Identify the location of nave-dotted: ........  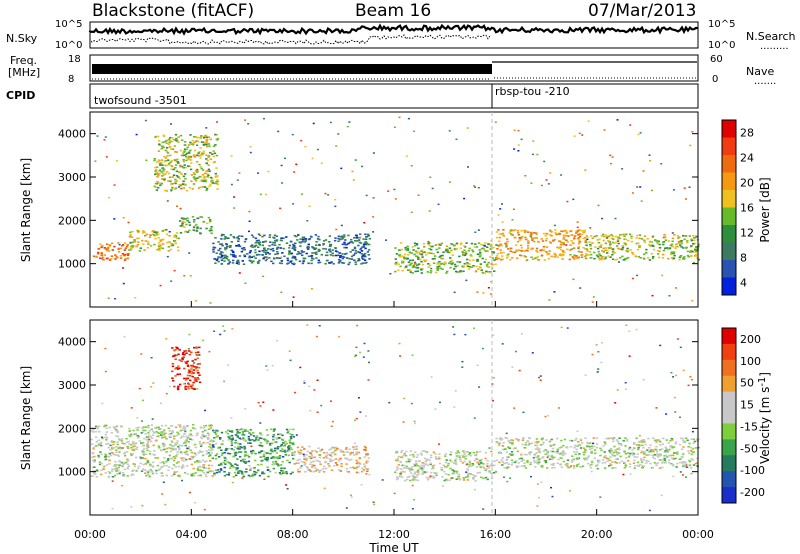
(765, 81).